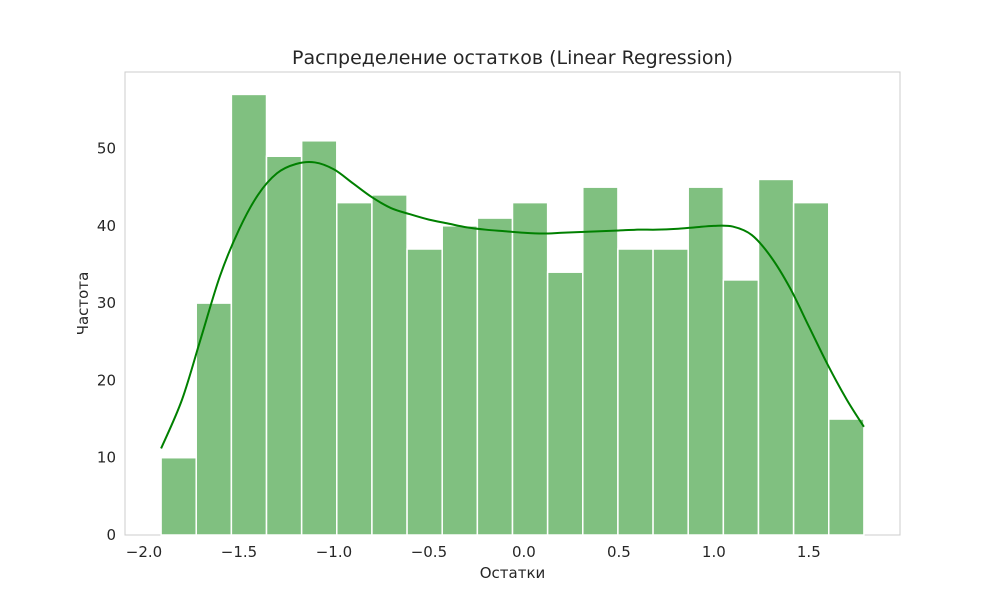 The image size is (1000, 604). I want to click on x-tick-label: −0.5, so click(429, 552).